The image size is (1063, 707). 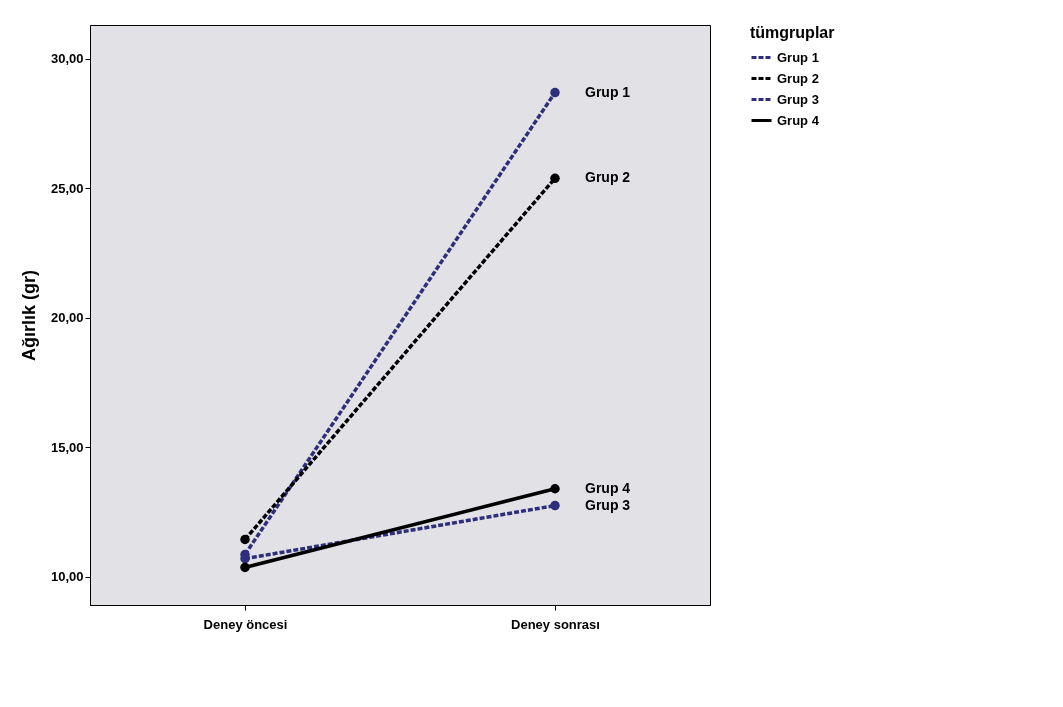 What do you see at coordinates (798, 99) in the screenshot?
I see `legend-label: Grup 3` at bounding box center [798, 99].